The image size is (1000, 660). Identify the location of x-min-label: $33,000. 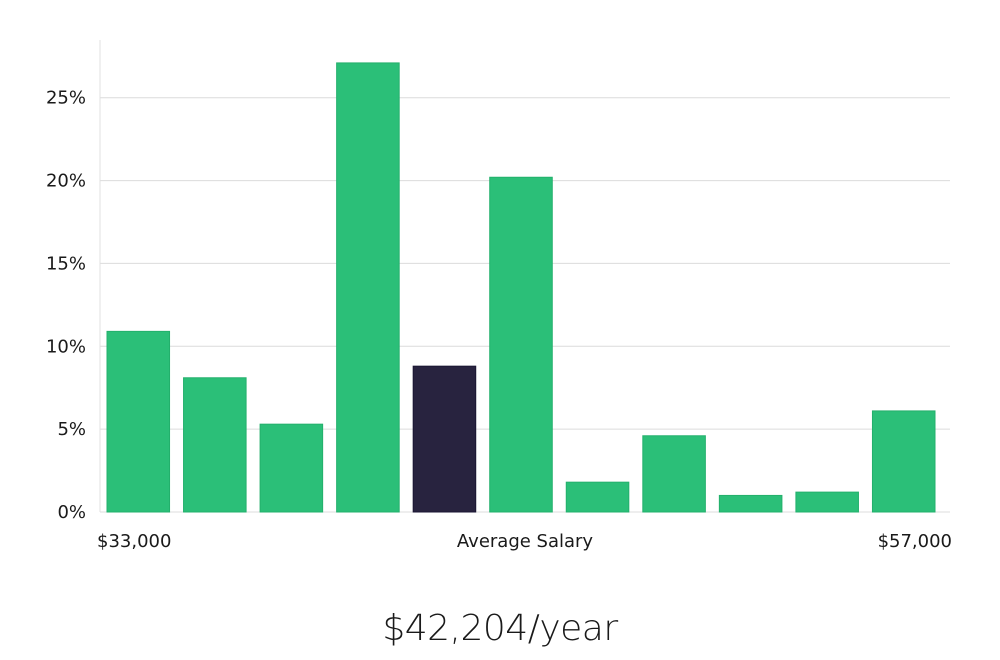
(134, 541).